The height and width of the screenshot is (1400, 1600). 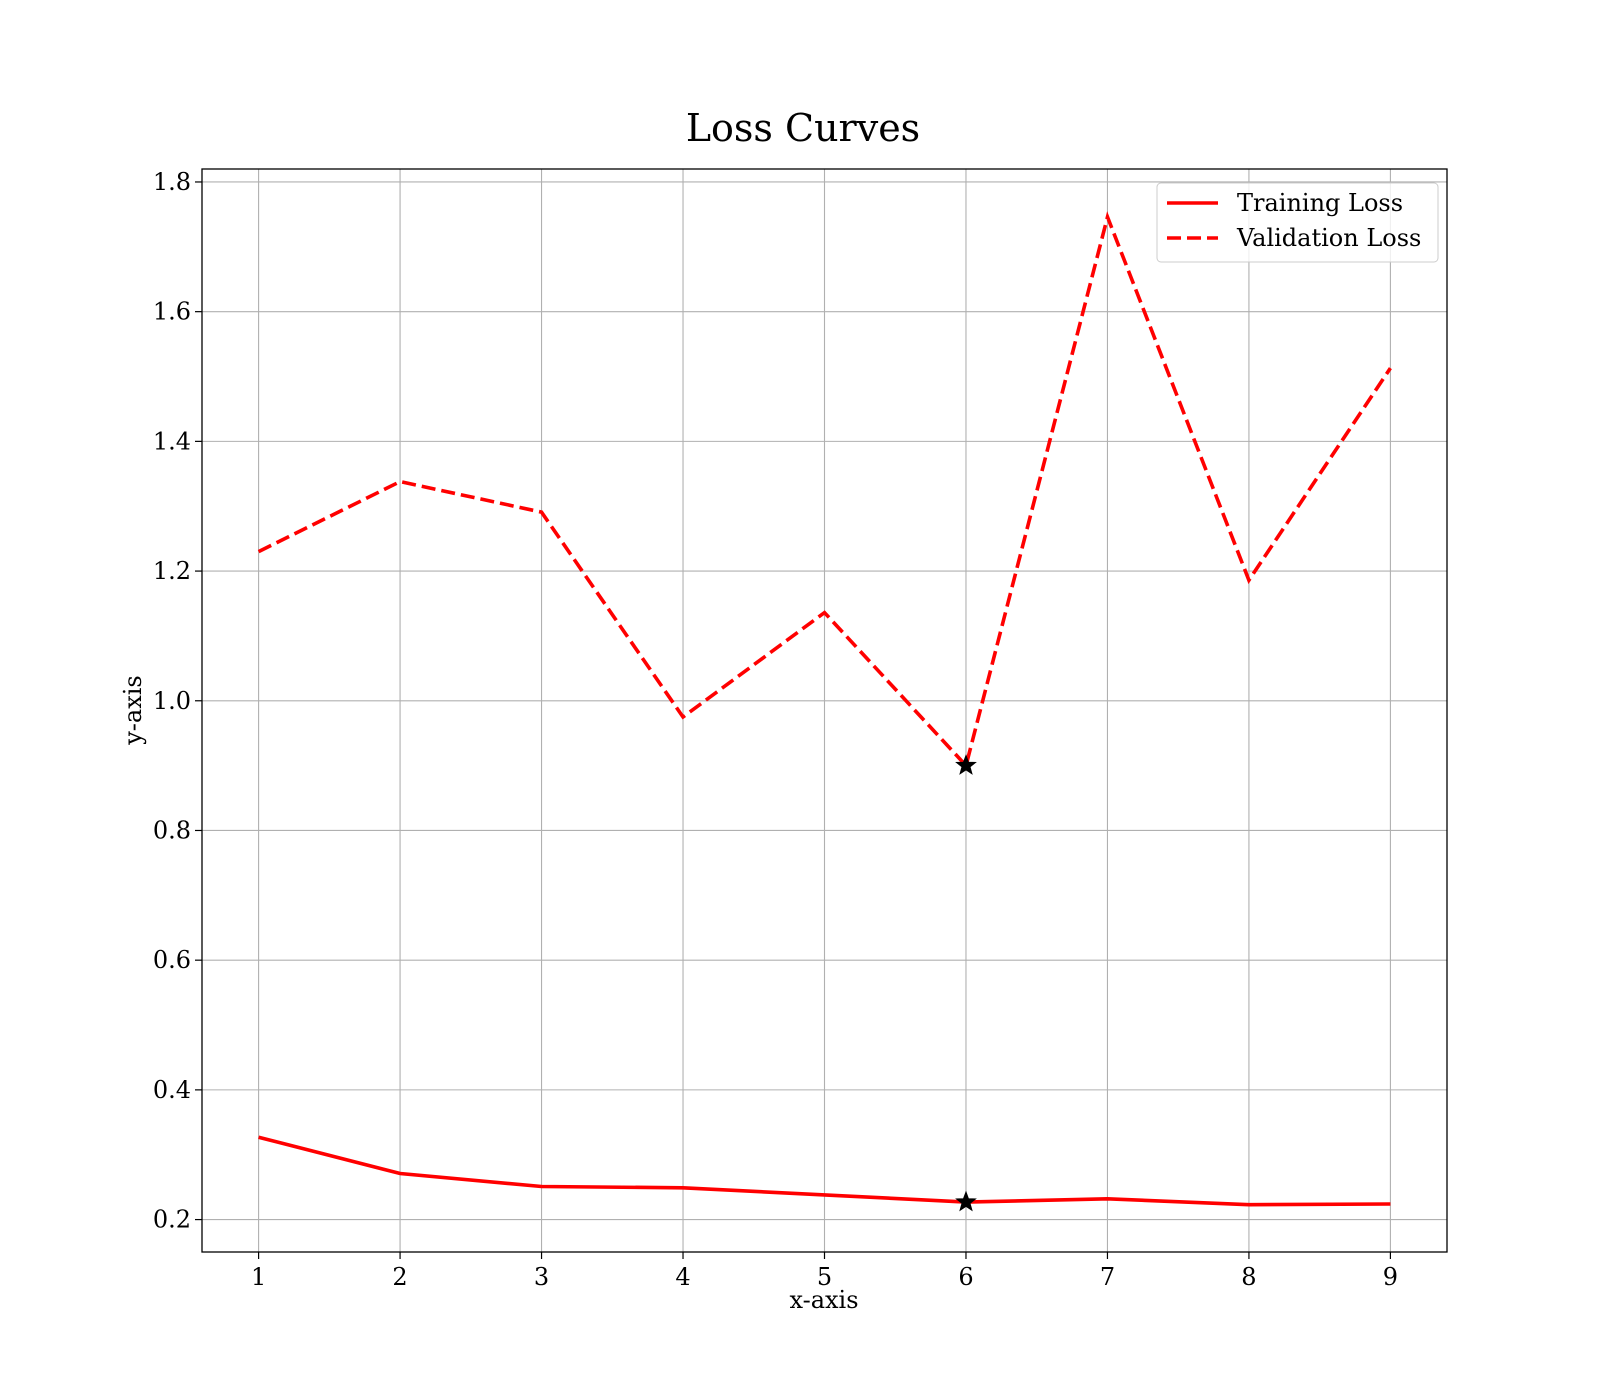 I want to click on y-tick-label: 1.0, so click(x=172, y=701).